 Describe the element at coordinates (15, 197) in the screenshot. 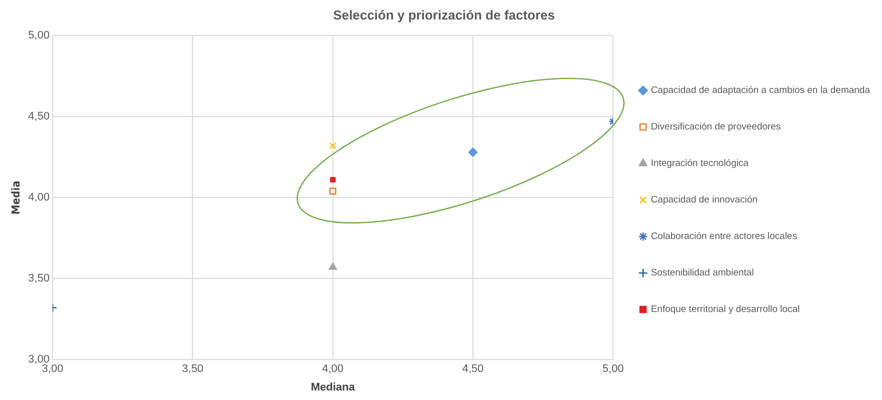

I see `y-axis-title: Media` at that location.